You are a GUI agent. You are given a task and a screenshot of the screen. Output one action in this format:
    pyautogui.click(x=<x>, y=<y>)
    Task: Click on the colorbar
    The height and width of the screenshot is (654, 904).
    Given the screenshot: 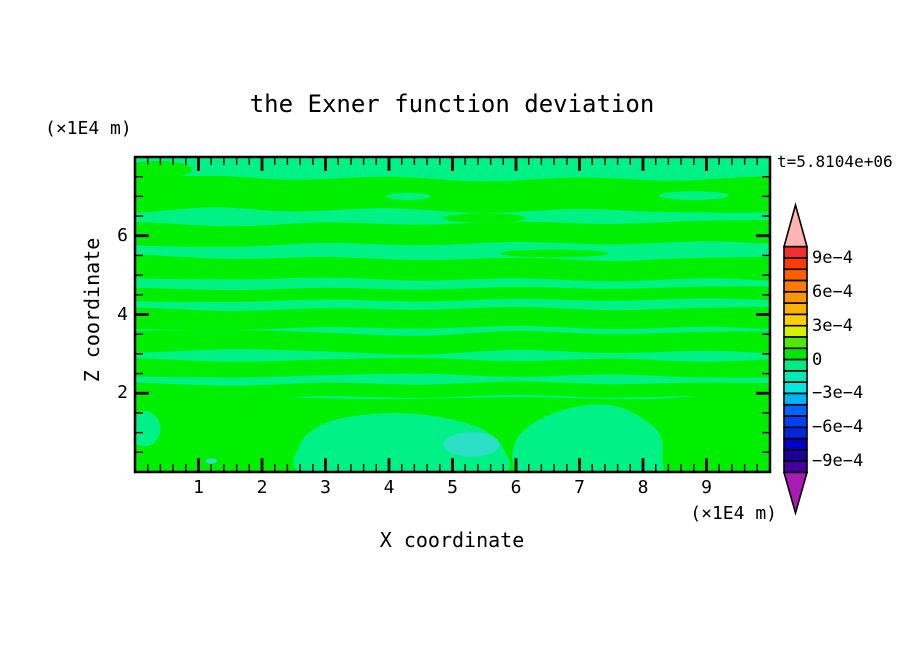 What is the action you would take?
    pyautogui.click(x=795, y=358)
    